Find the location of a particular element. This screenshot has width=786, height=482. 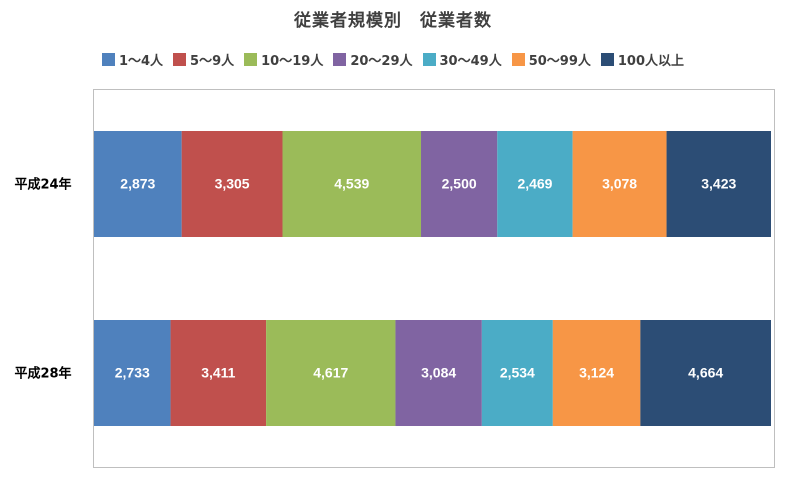

category-label-1: 平成28年 is located at coordinates (42, 374).